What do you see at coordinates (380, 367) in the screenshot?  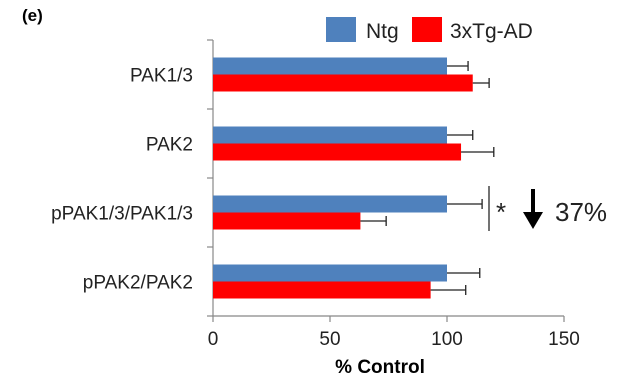 I see `x-axis-label: % Control` at bounding box center [380, 367].